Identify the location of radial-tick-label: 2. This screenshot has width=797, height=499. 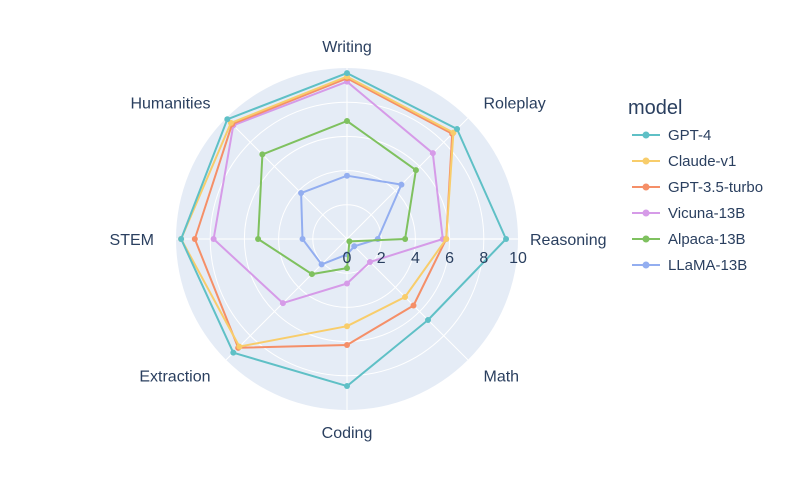
(381, 258).